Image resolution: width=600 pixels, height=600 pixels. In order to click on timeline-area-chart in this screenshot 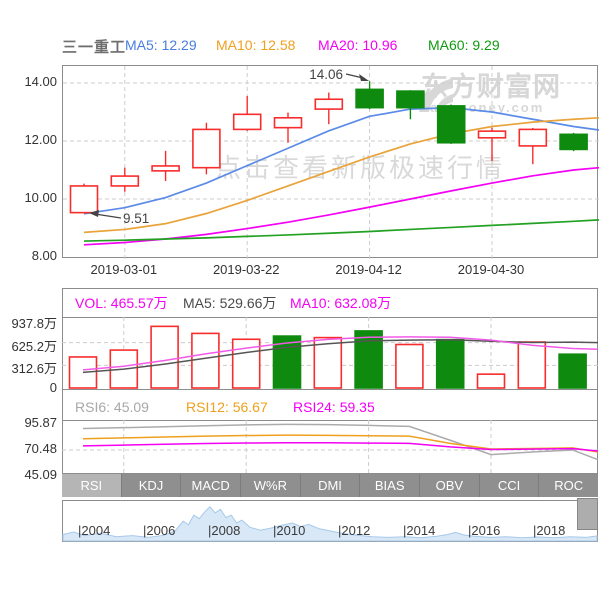, I will do `click(330, 524)`.